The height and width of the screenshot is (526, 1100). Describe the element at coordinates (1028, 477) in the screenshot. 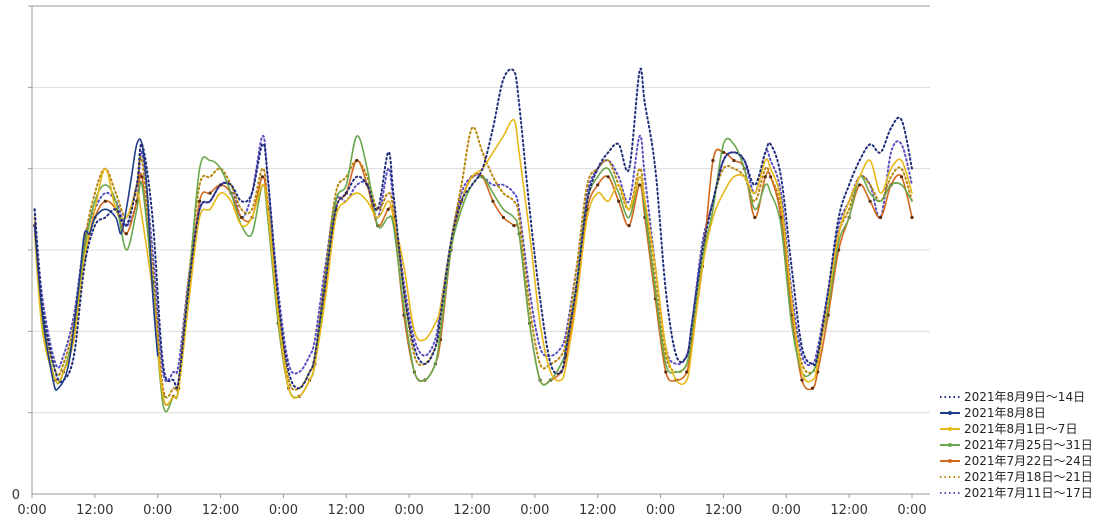

I see `legend-label: 2021年7月18日～21日` at that location.